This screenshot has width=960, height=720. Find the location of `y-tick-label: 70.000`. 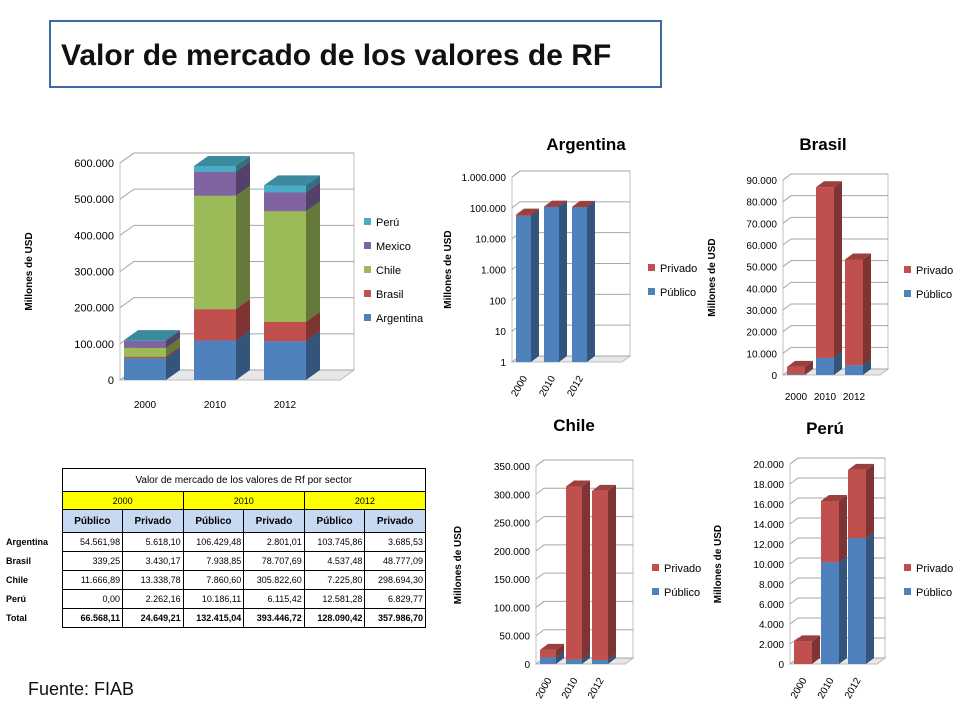

y-tick-label: 70.000 is located at coordinates (761, 224).